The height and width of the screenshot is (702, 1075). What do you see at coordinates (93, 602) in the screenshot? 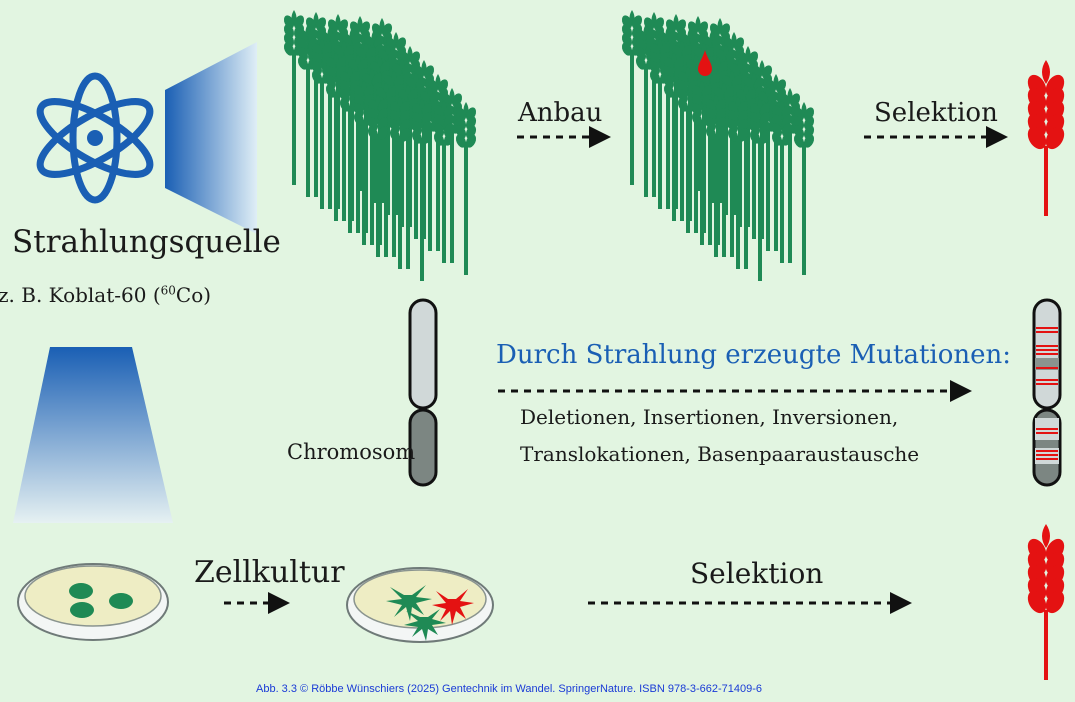
I see `petri-dish-plain` at bounding box center [93, 602].